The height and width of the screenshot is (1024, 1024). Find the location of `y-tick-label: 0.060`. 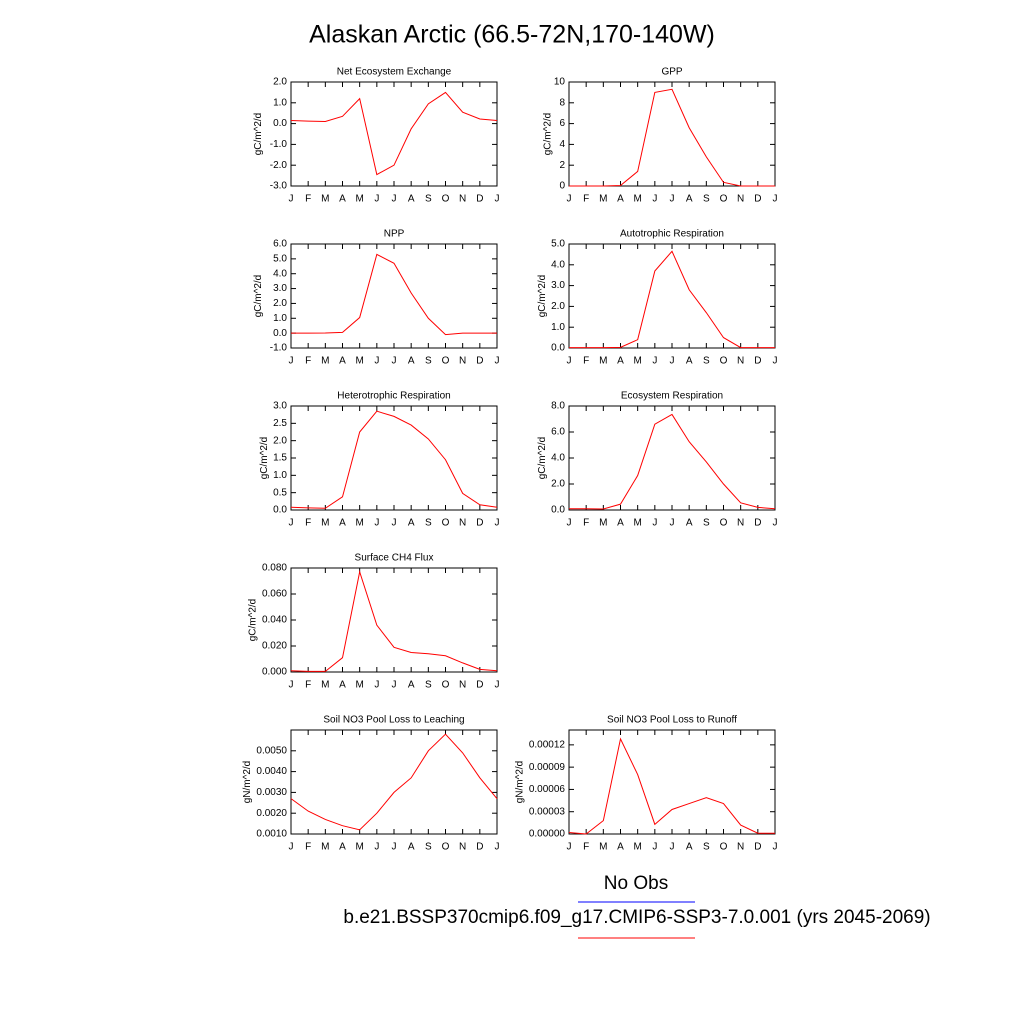

y-tick-label: 0.060 is located at coordinates (274, 594).